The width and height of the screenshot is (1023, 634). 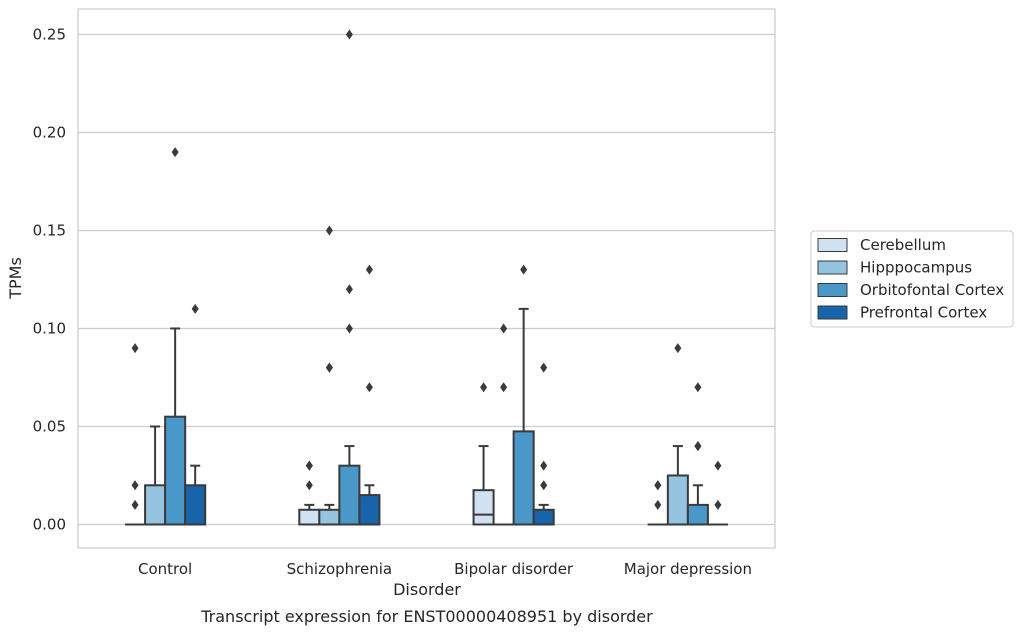 I want to click on box-cerebellum-major-depression, so click(x=657, y=503).